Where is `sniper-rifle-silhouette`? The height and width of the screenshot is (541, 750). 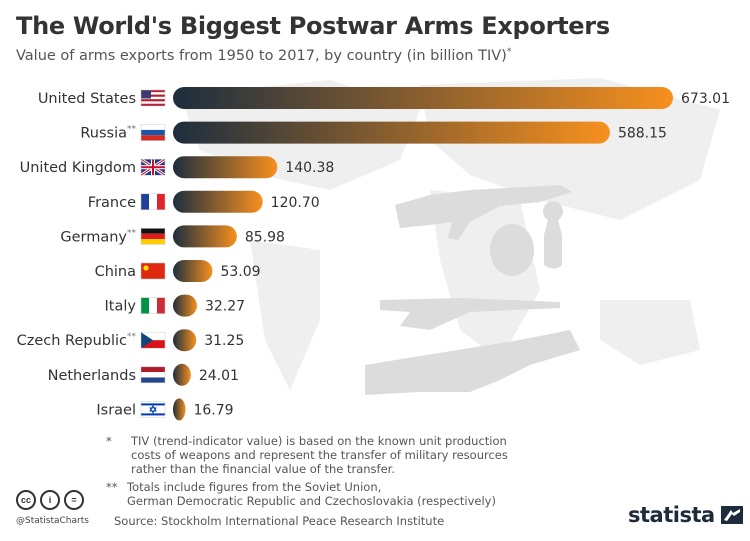
sniper-rifle-silhouette is located at coordinates (470, 314).